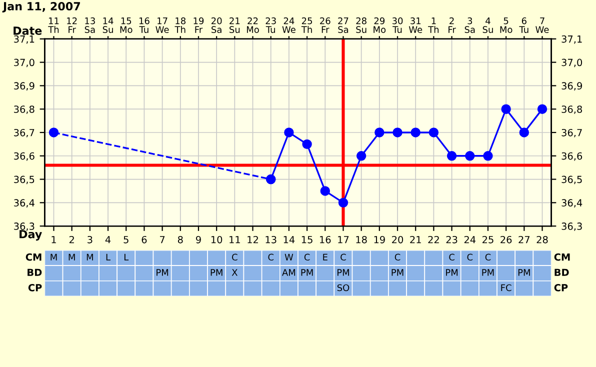  What do you see at coordinates (289, 240) in the screenshot?
I see `x-tick-label: 14` at bounding box center [289, 240].